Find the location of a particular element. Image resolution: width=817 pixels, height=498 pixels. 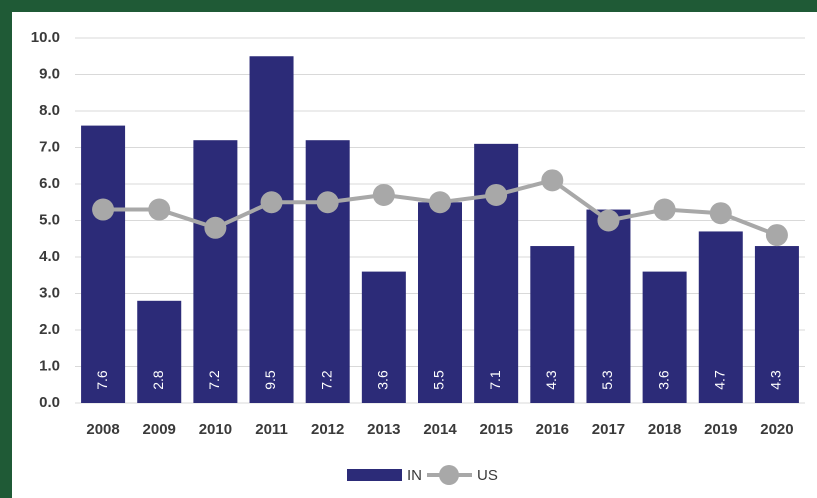

y-tick-label: 1.0 is located at coordinates (49, 365).